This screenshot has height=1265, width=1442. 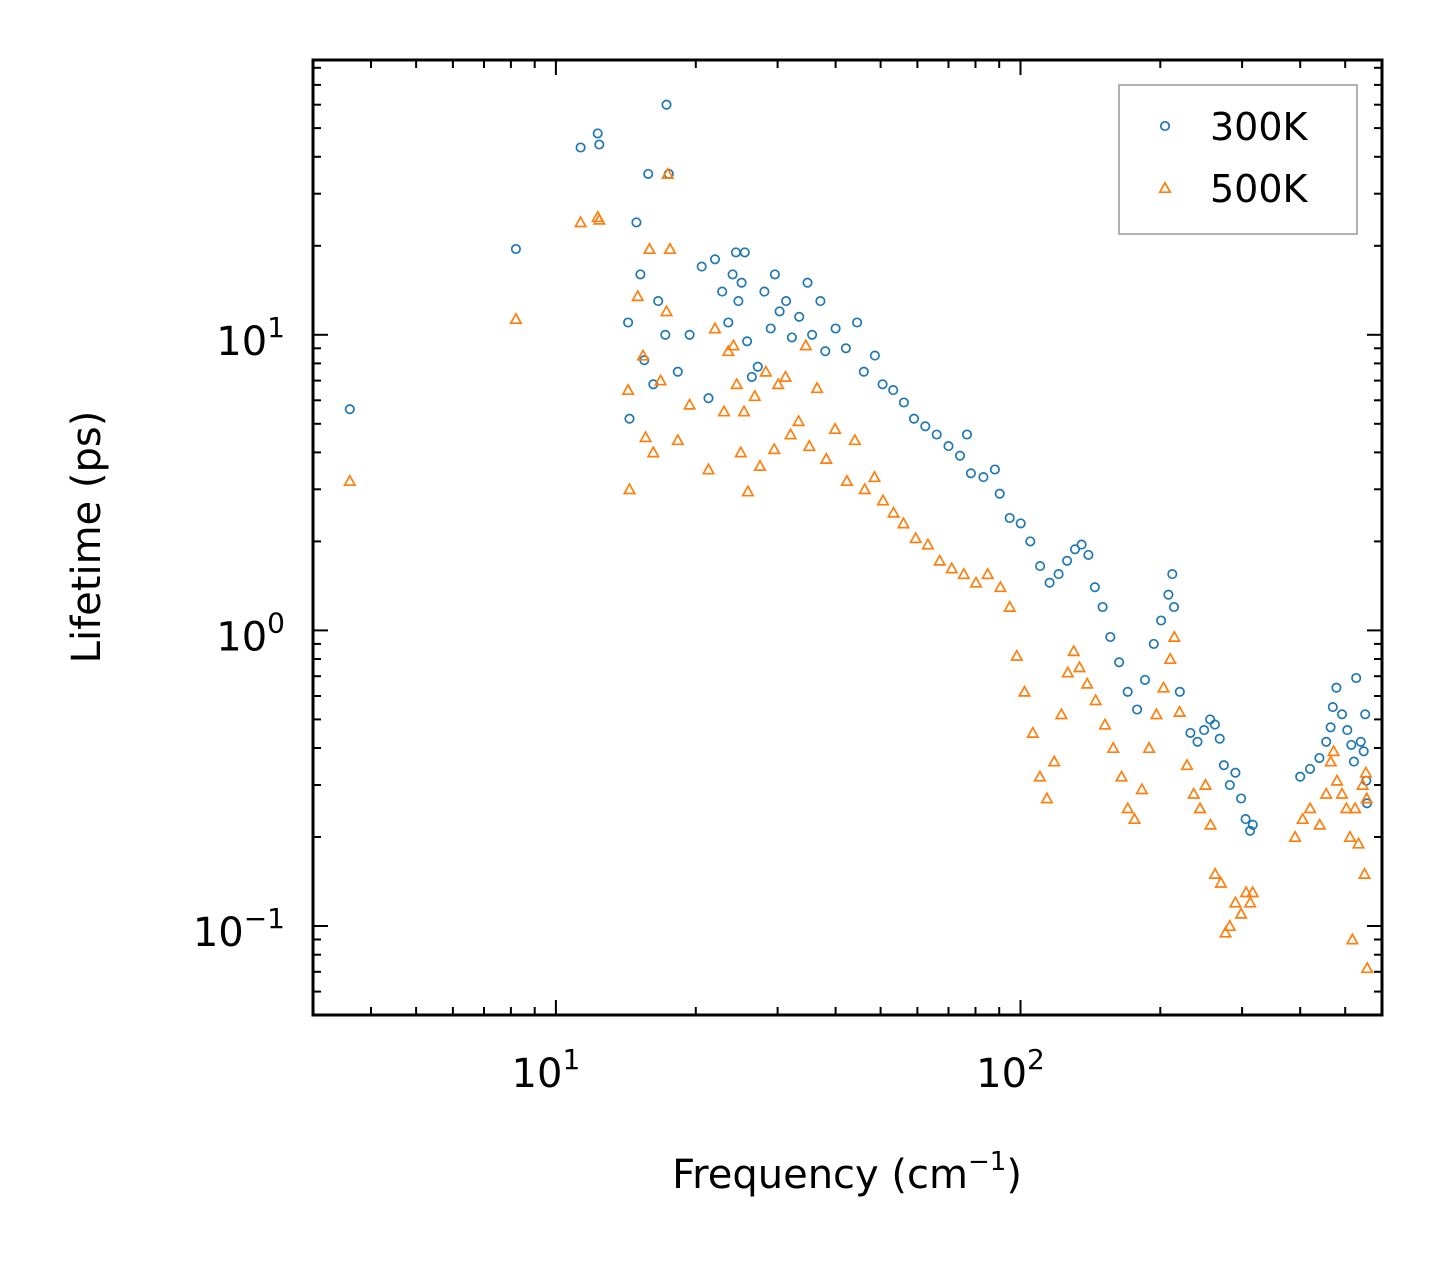 I want to click on x-tick-exp: 2, so click(x=1036, y=1059).